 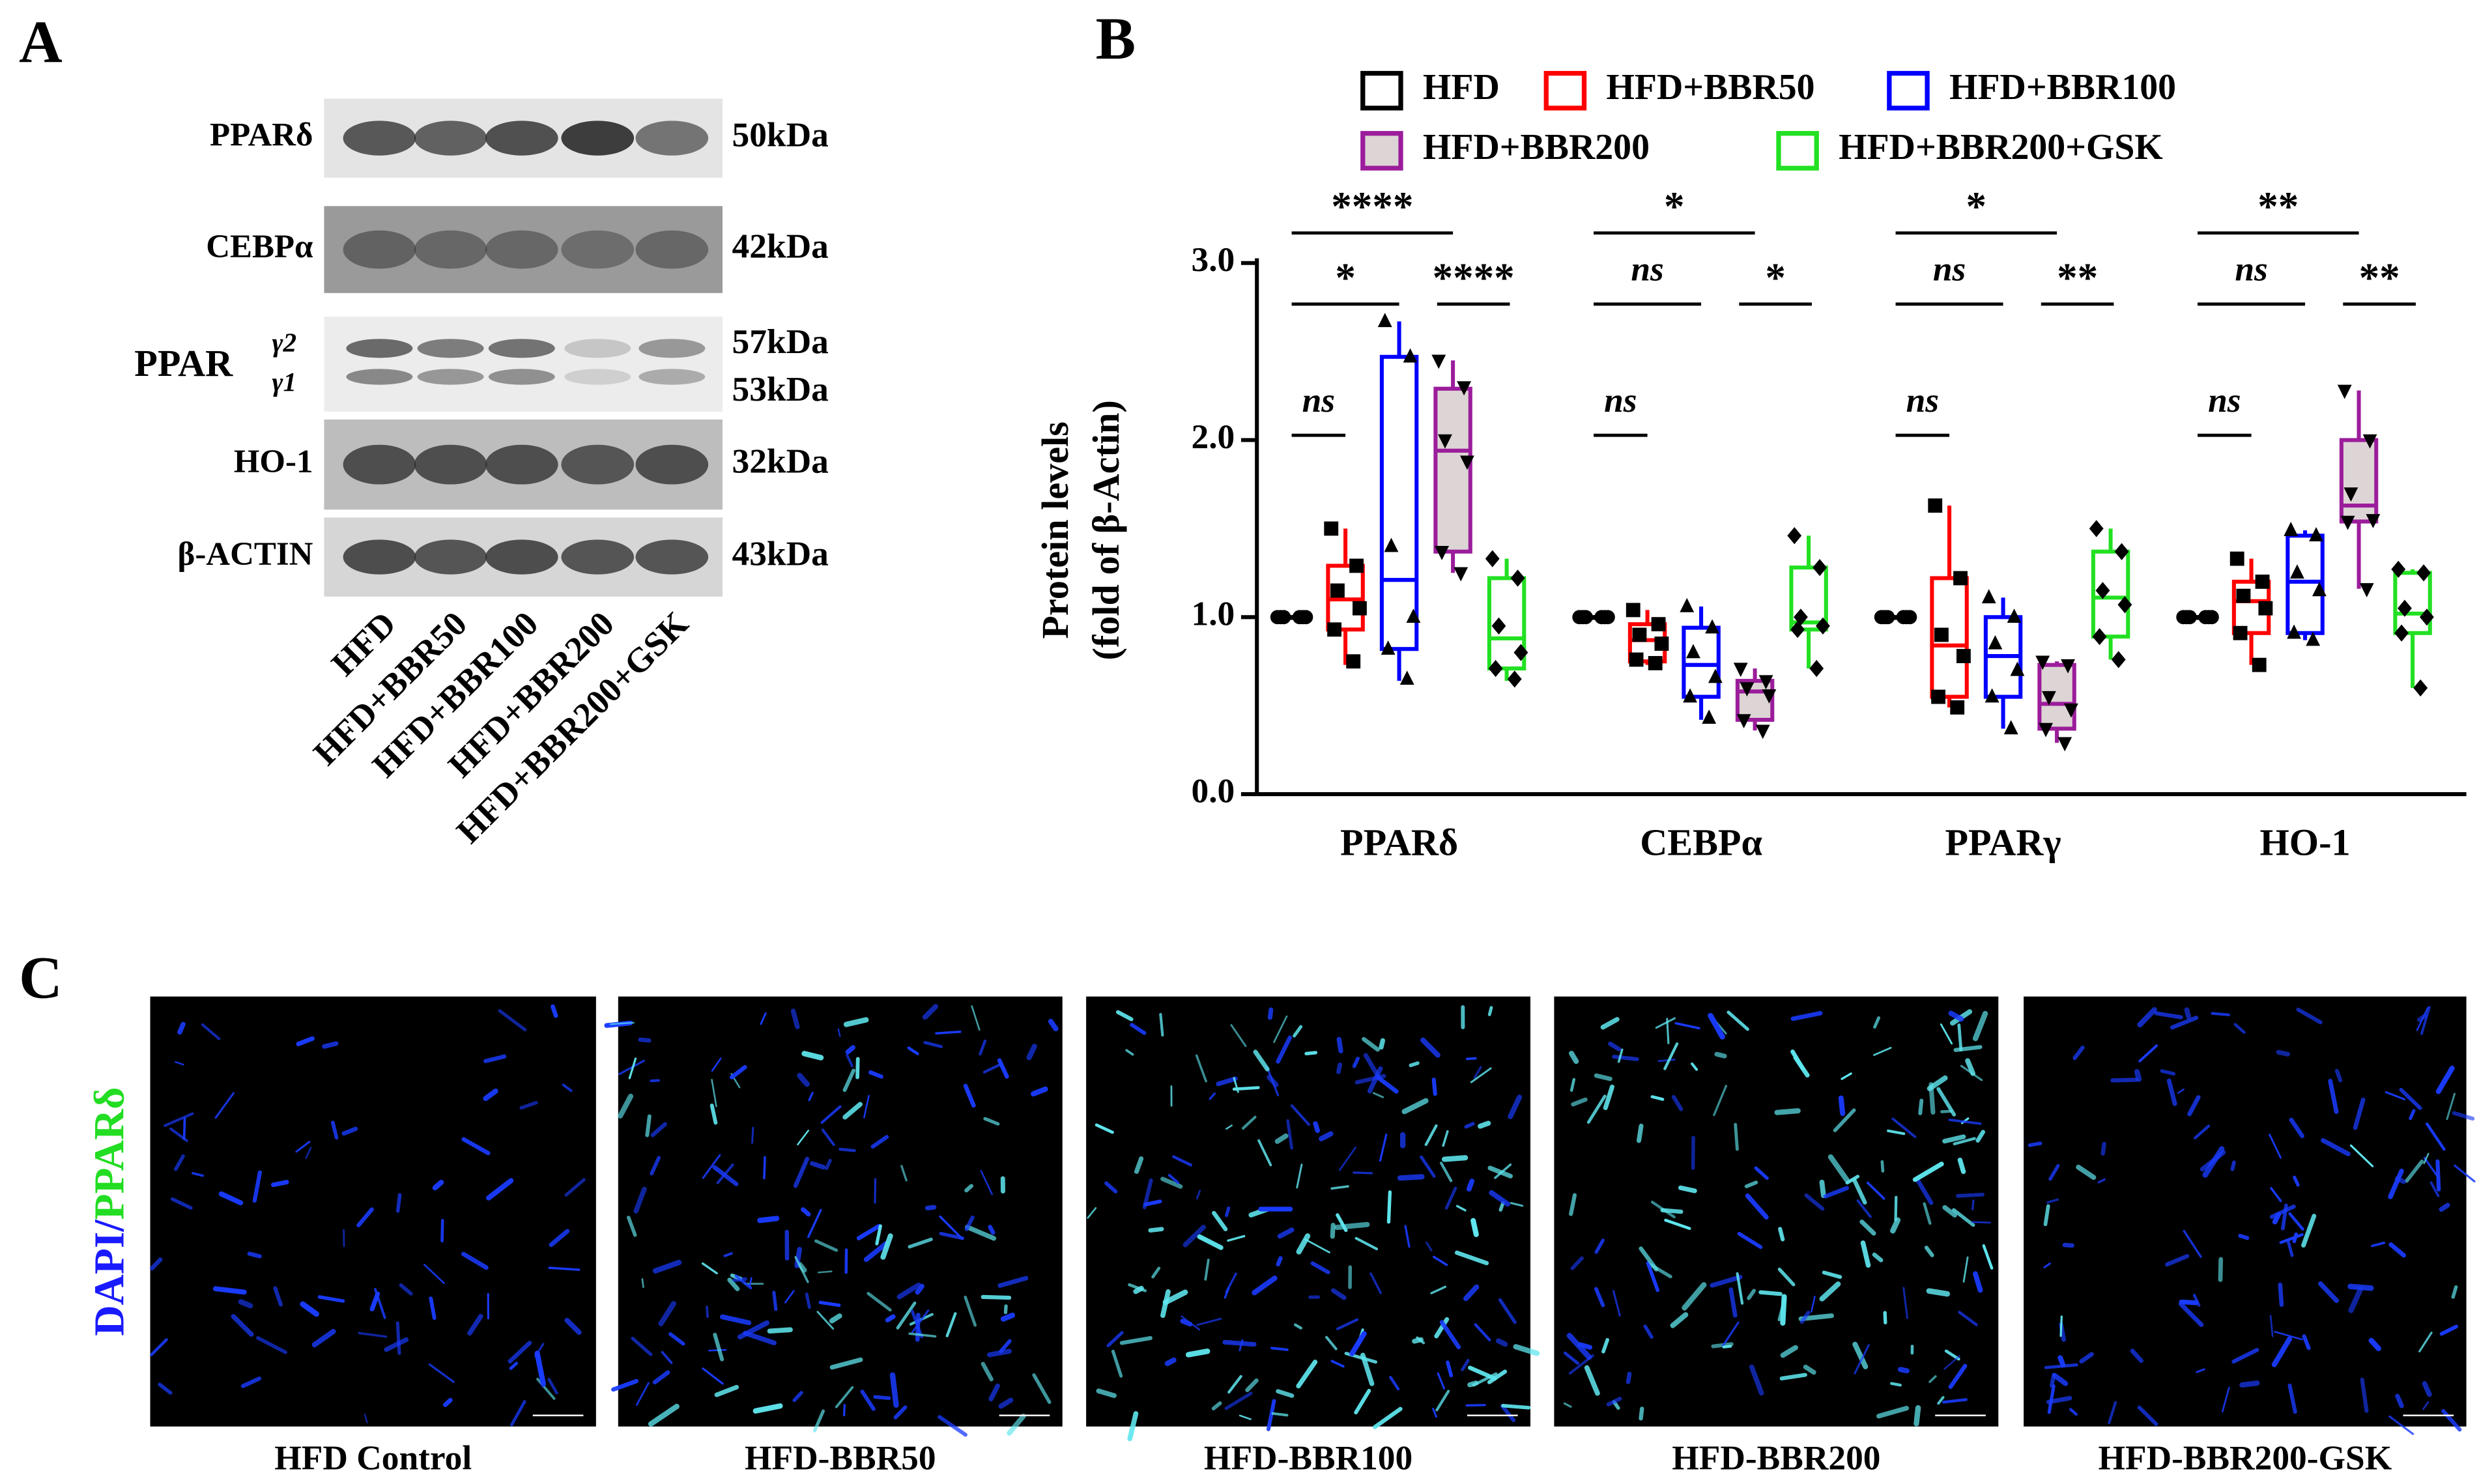 I want to click on box, so click(x=1399, y=503).